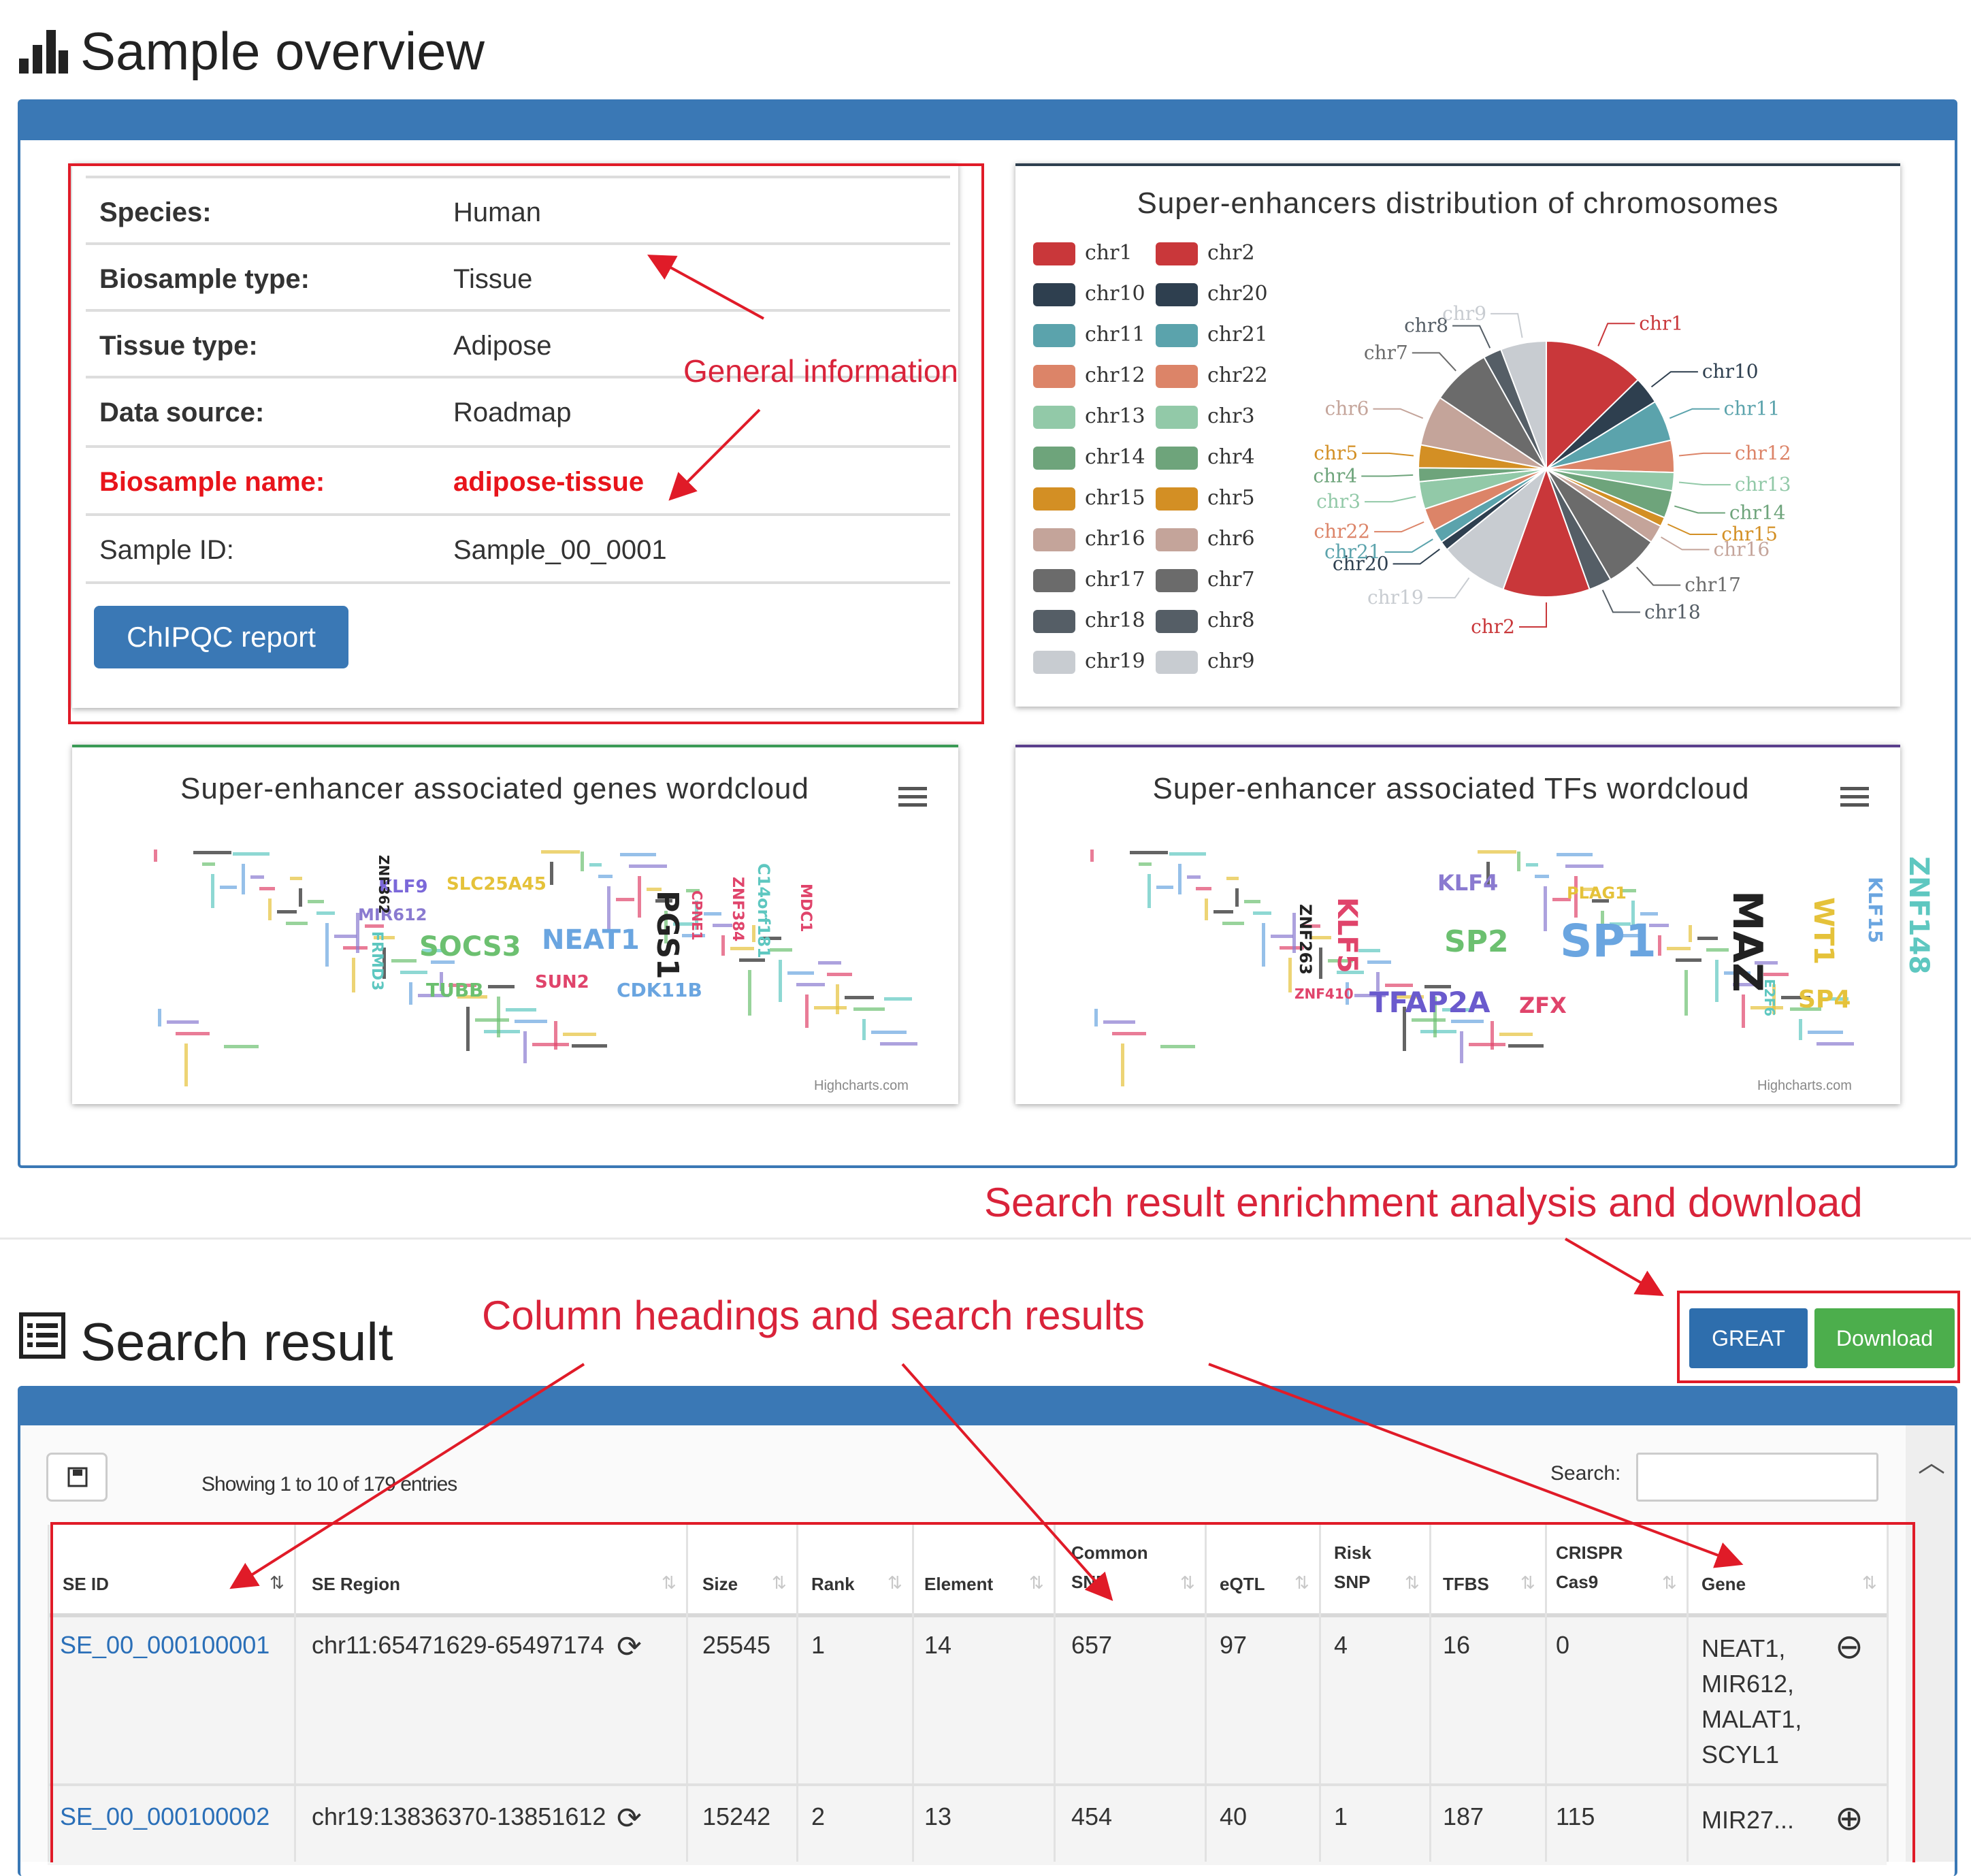  What do you see at coordinates (1305, 940) in the screenshot?
I see `wordcloud-word: ZNF263` at bounding box center [1305, 940].